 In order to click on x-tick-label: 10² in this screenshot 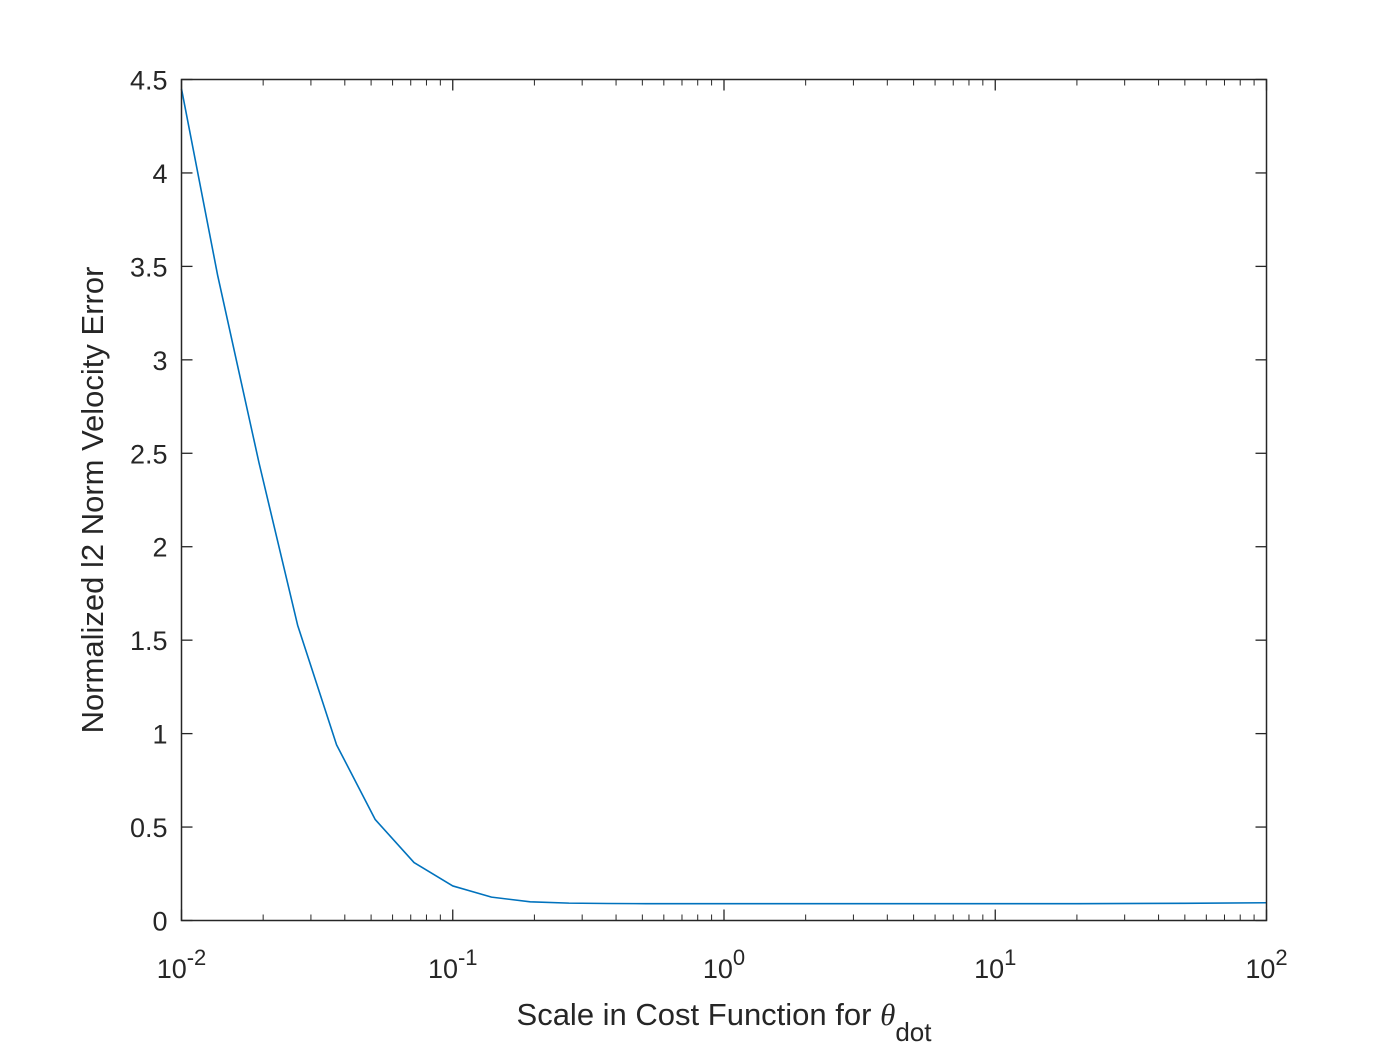, I will do `click(1266, 964)`.